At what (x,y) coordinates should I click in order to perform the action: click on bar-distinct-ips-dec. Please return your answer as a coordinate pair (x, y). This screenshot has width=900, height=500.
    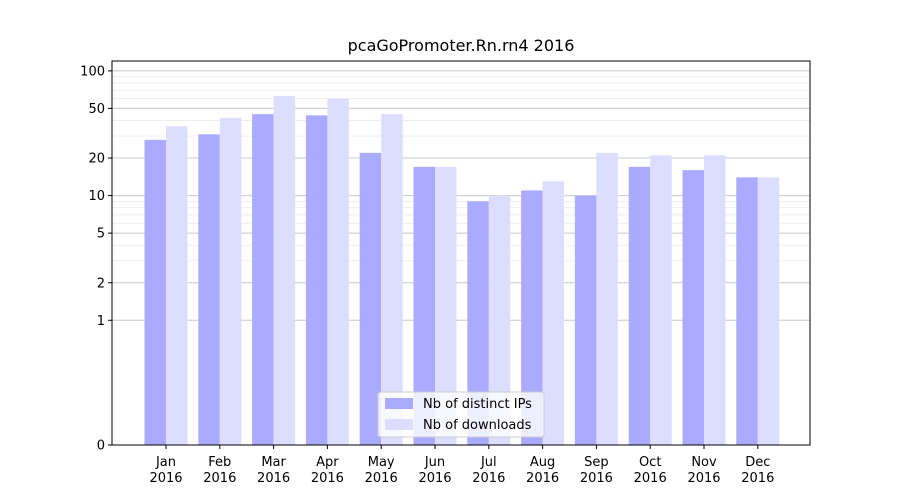
    Looking at the image, I should click on (747, 311).